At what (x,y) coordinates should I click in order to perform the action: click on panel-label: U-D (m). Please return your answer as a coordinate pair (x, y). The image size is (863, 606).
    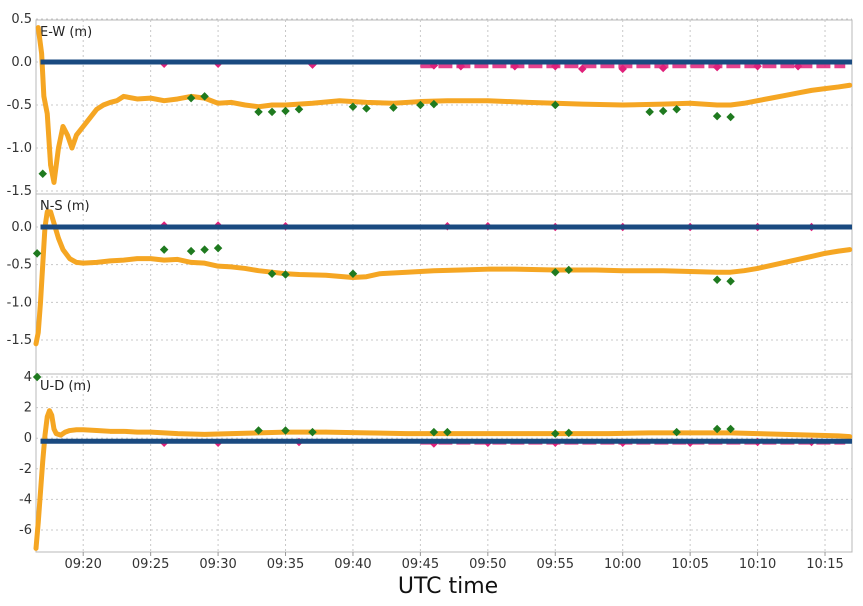
    Looking at the image, I should click on (65, 386).